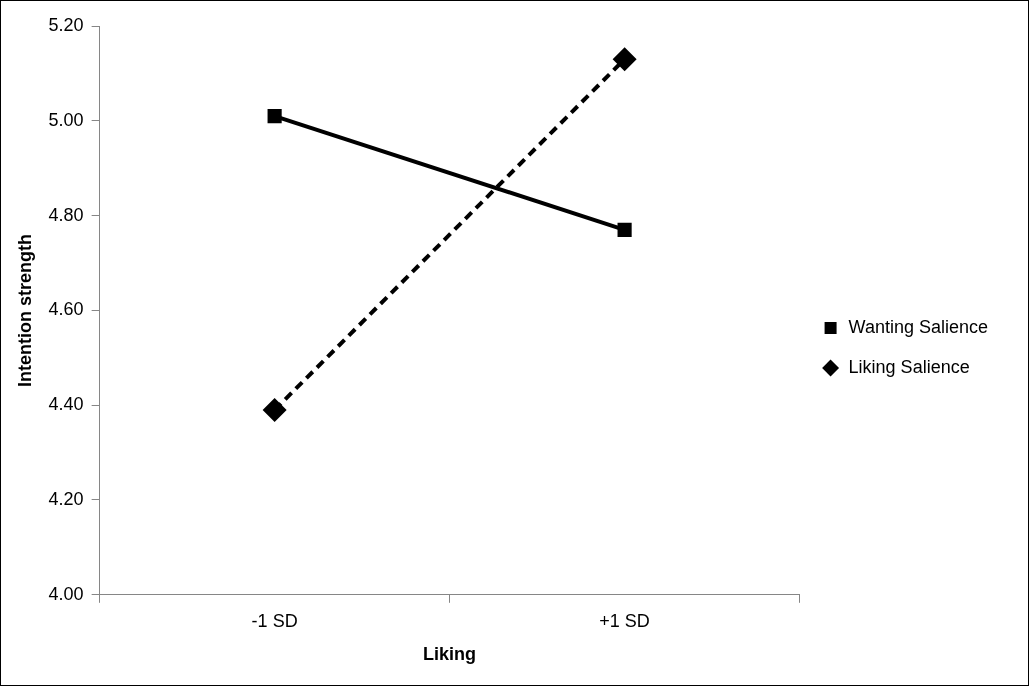 This screenshot has height=686, width=1029. I want to click on y-tick-label: 4.80, so click(66, 214).